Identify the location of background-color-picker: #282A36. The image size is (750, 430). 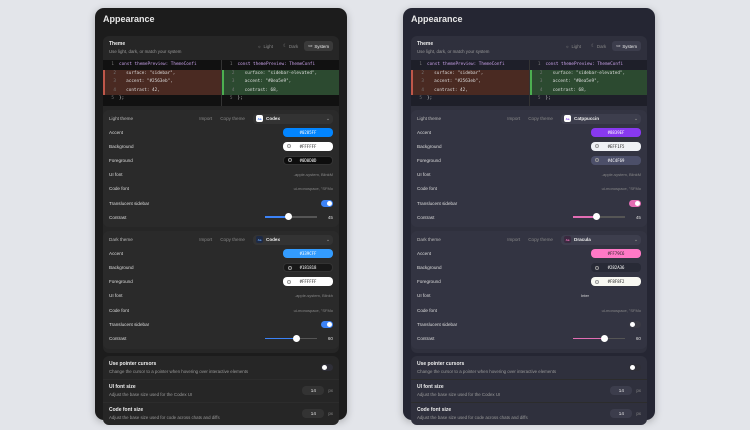
(616, 268).